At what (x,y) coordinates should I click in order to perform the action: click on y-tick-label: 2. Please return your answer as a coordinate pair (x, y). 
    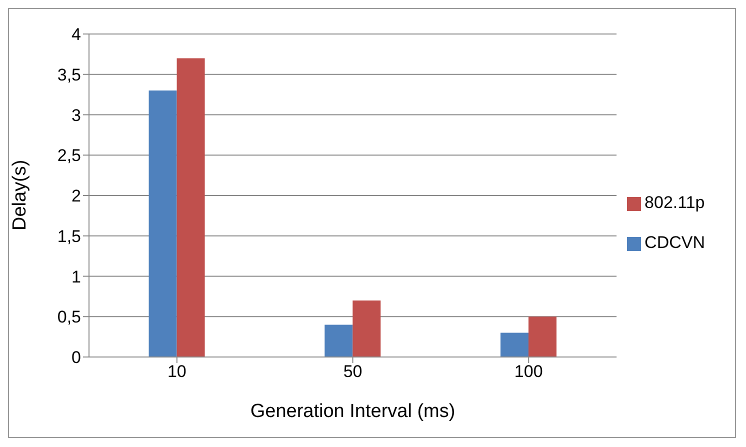
    Looking at the image, I should click on (76, 196).